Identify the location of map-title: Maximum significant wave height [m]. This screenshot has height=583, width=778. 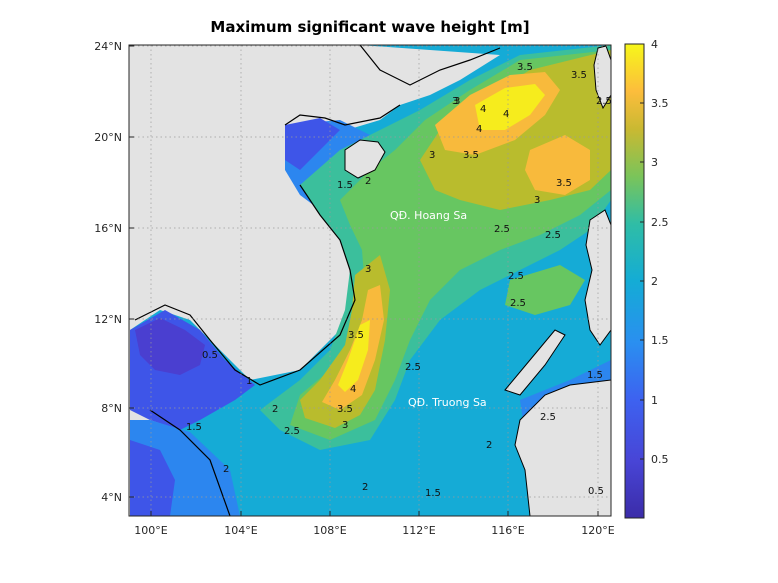
(370, 27).